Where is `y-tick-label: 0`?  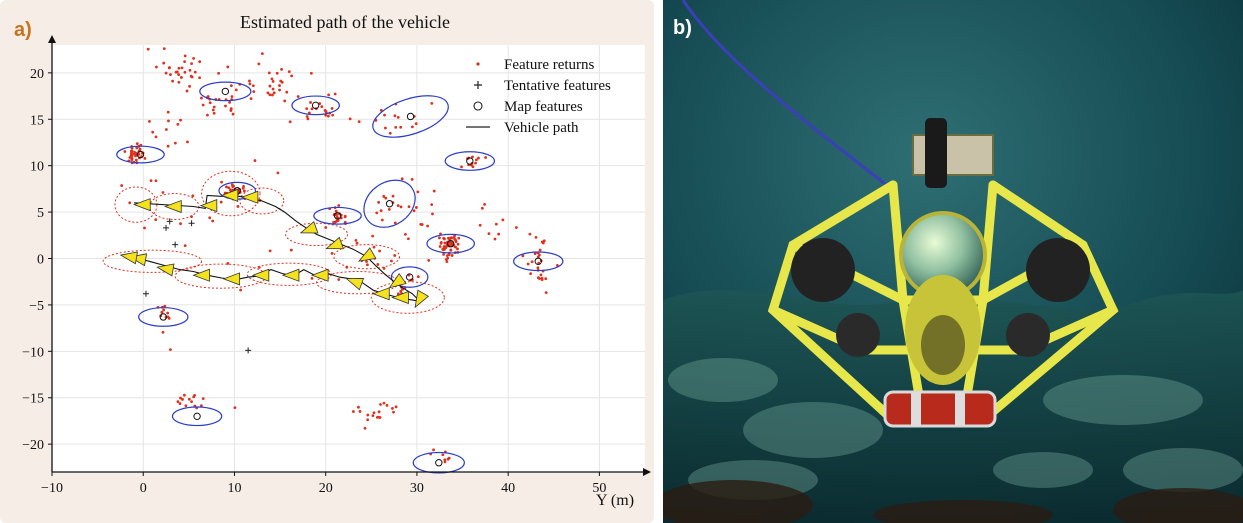
y-tick-label: 0 is located at coordinates (40, 260).